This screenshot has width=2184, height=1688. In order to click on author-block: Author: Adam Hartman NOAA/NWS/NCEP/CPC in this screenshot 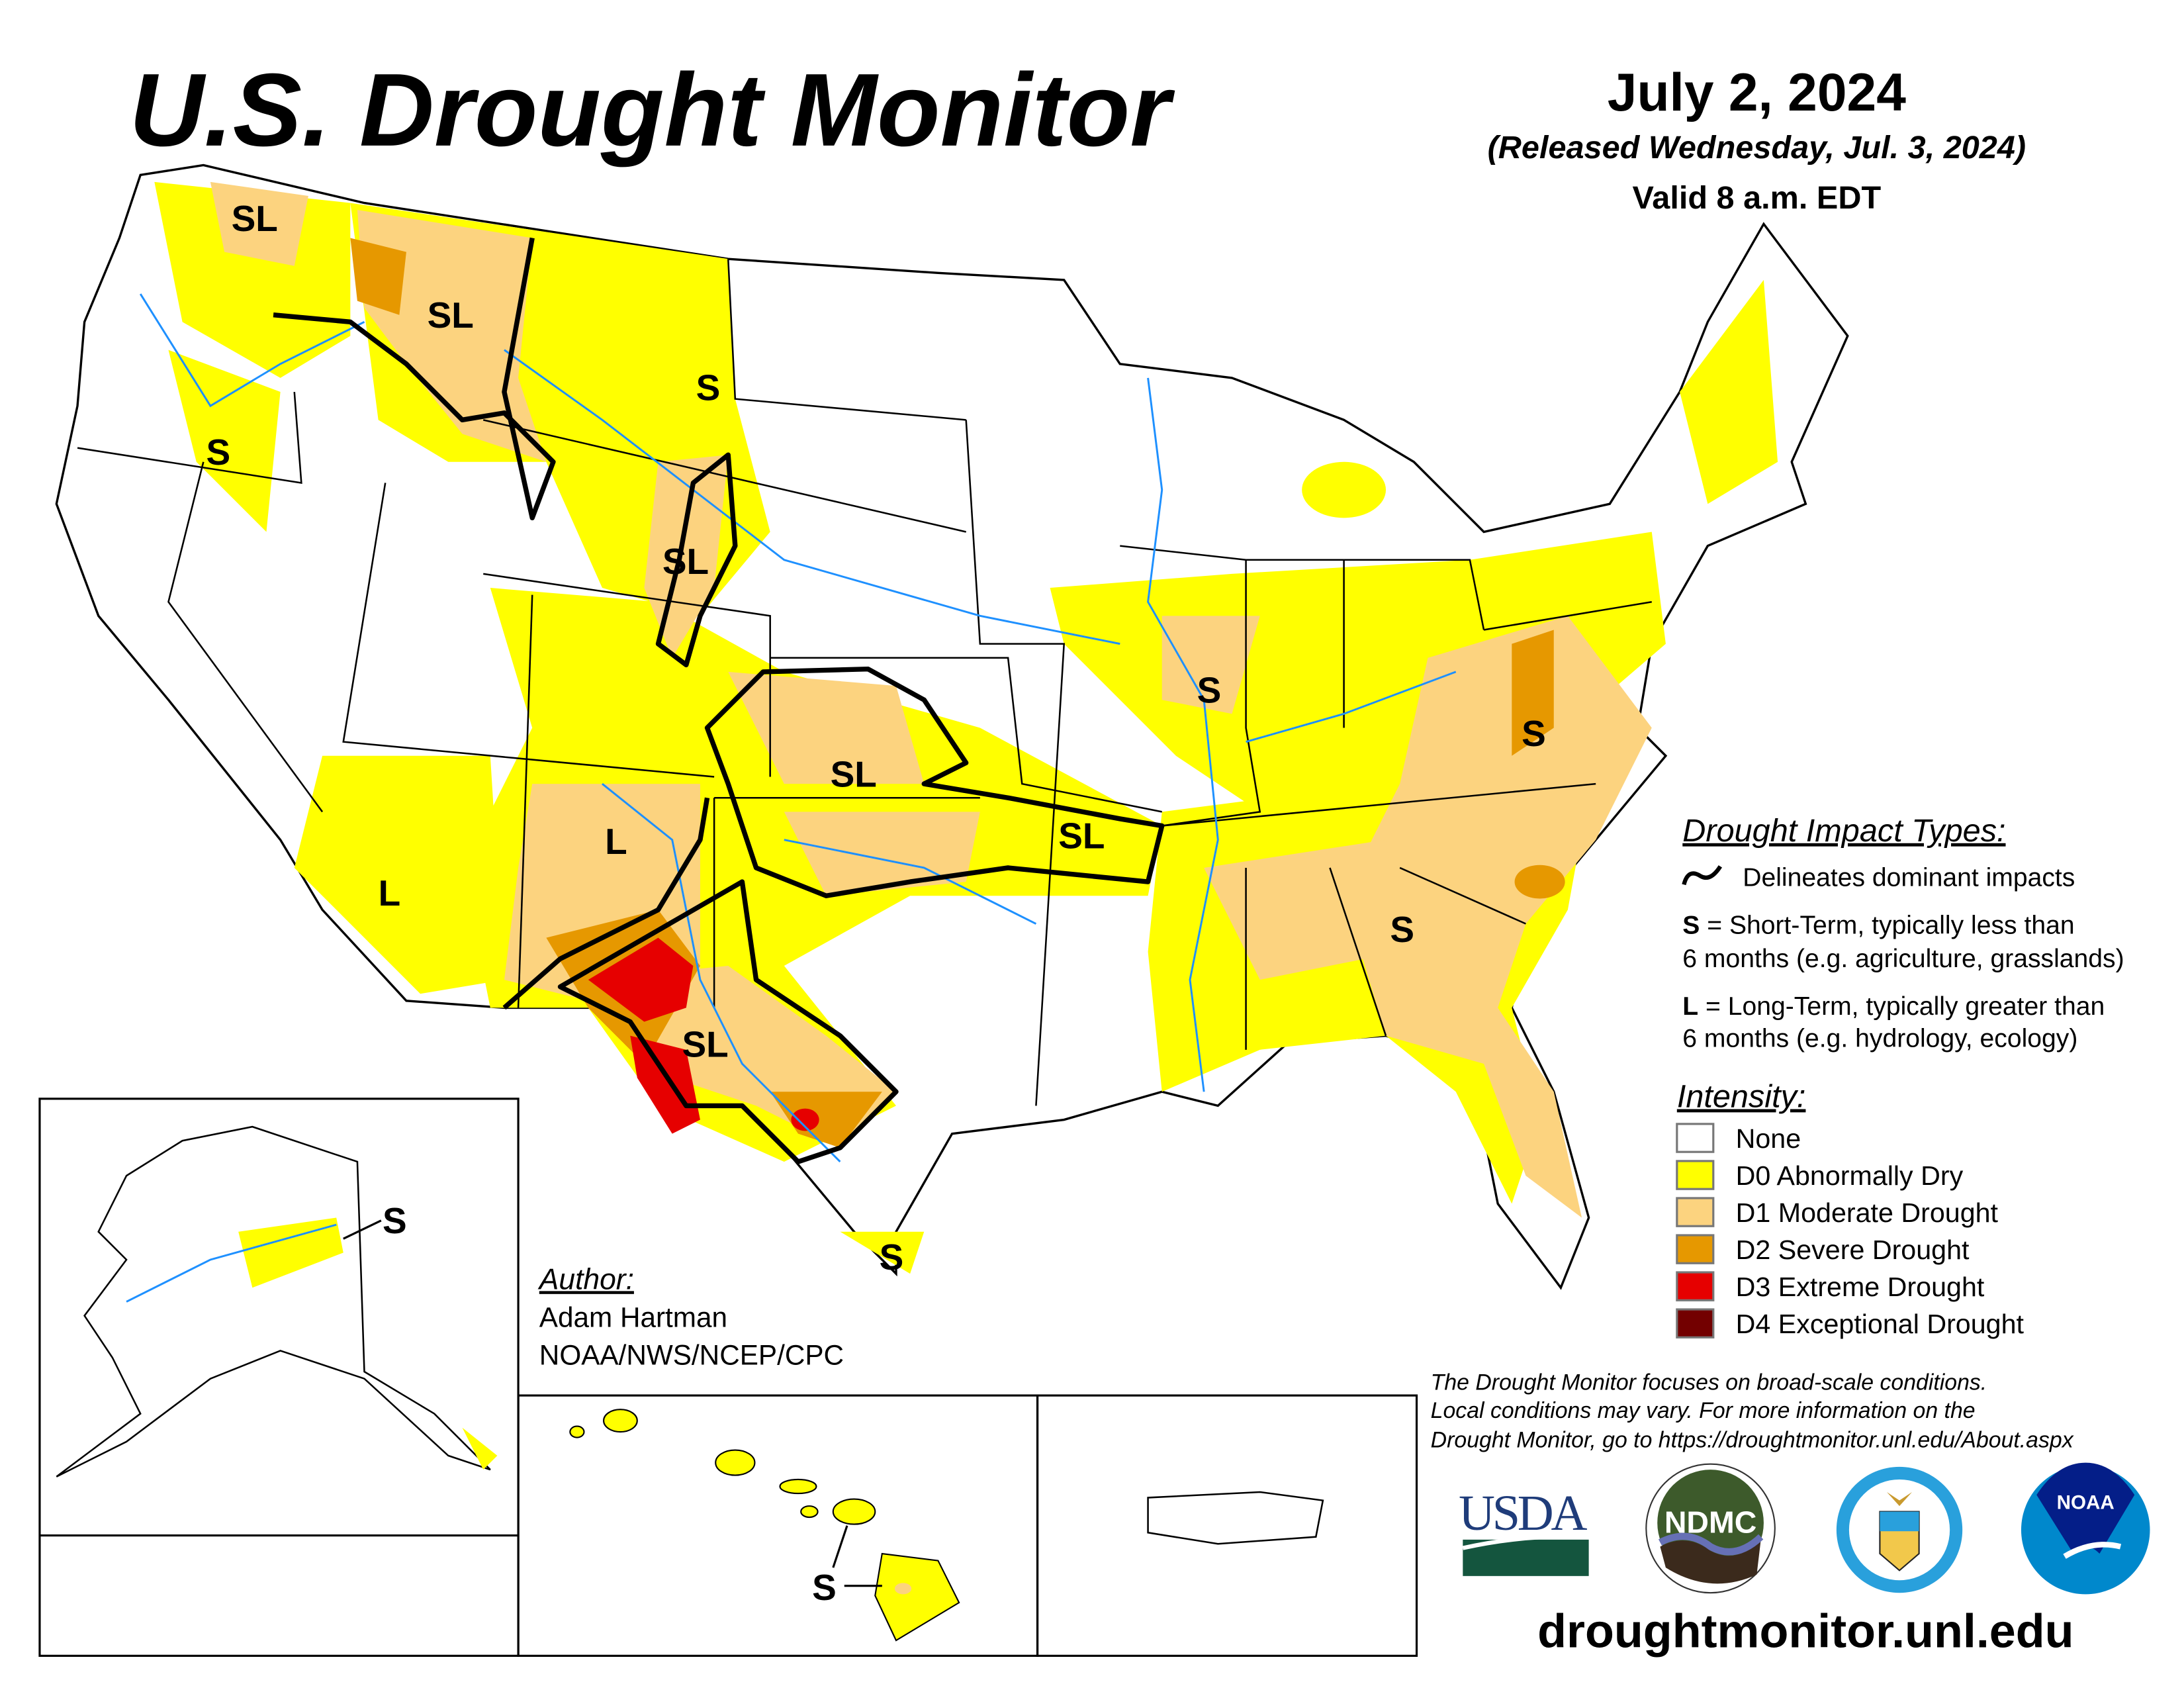, I will do `click(691, 1316)`.